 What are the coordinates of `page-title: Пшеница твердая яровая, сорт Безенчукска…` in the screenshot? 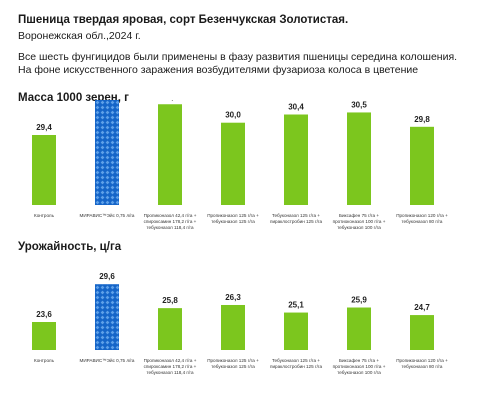 It's located at (183, 20).